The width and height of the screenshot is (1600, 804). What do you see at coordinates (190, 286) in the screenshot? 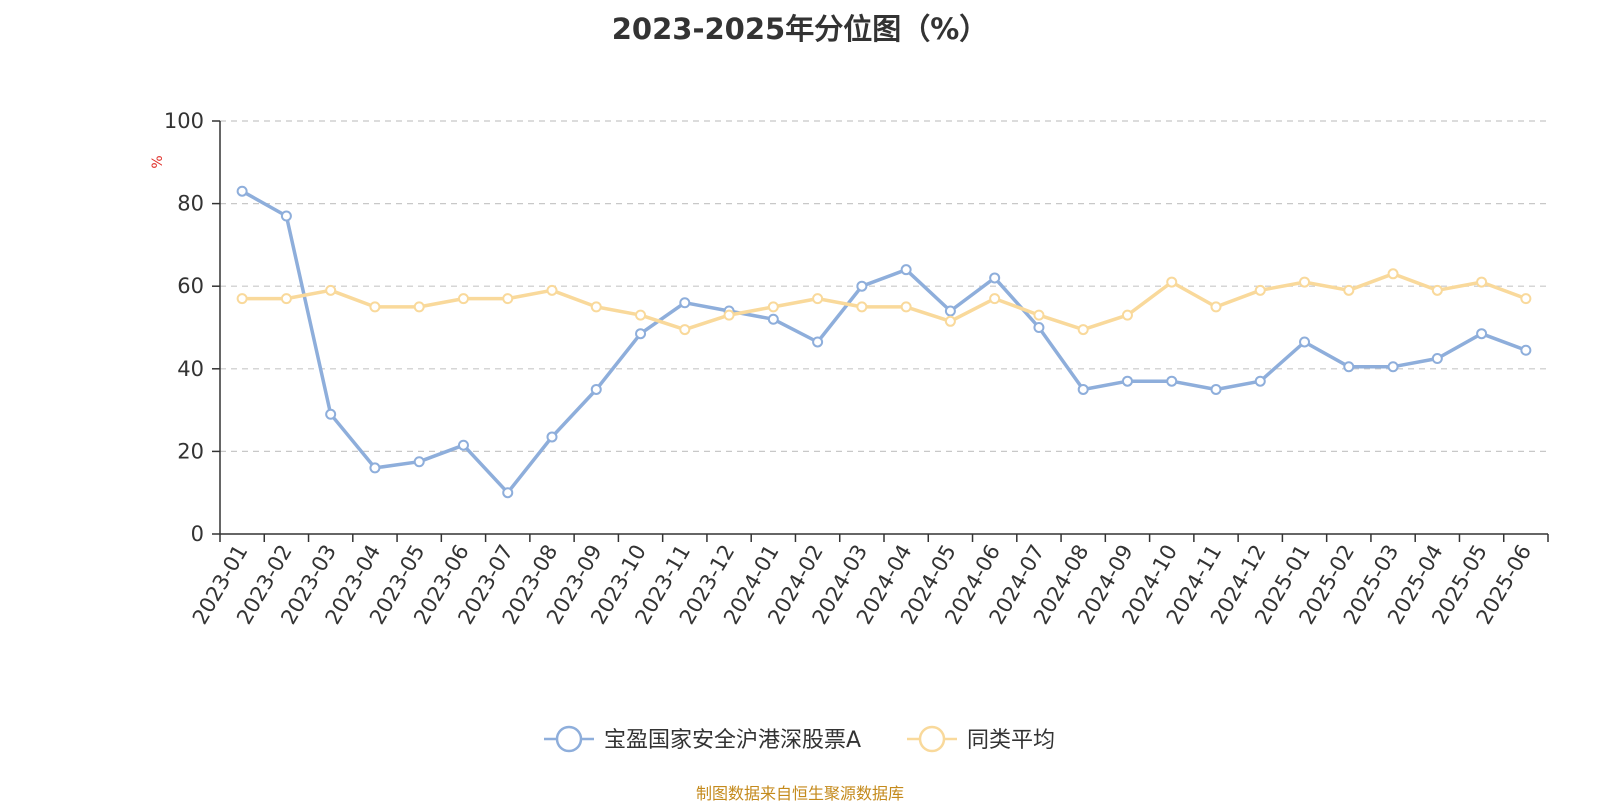
I see `y-tick-label: 60` at bounding box center [190, 286].